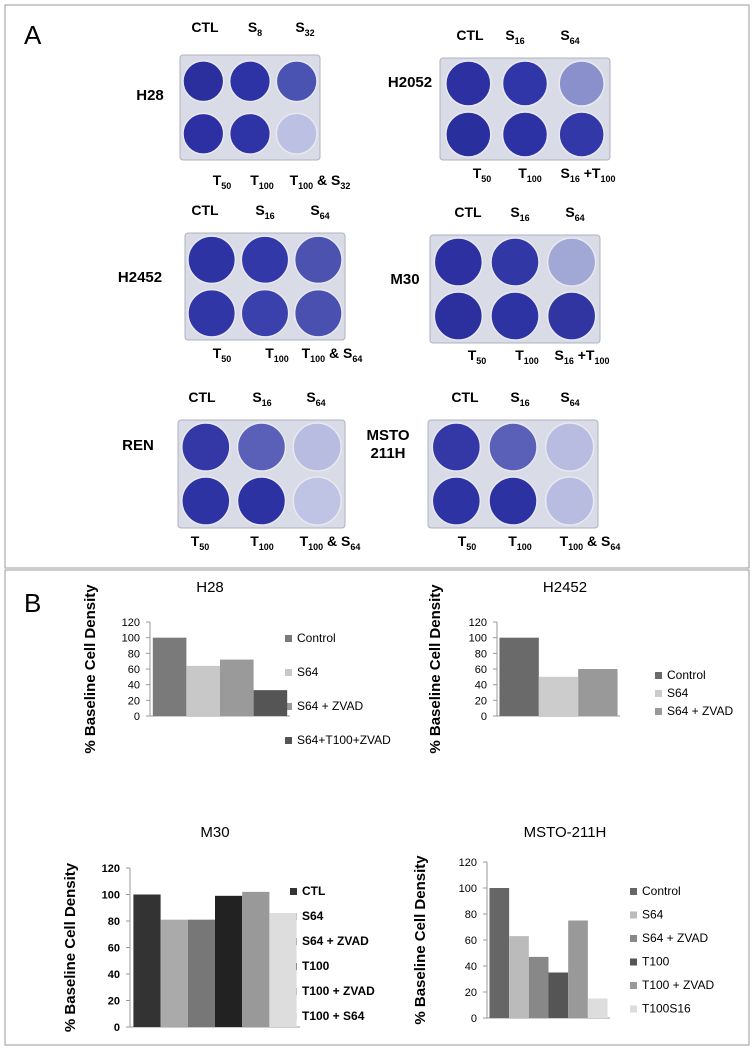 This screenshot has width=754, height=1055. What do you see at coordinates (587, 174) in the screenshot?
I see `well-label: S16 +T100` at bounding box center [587, 174].